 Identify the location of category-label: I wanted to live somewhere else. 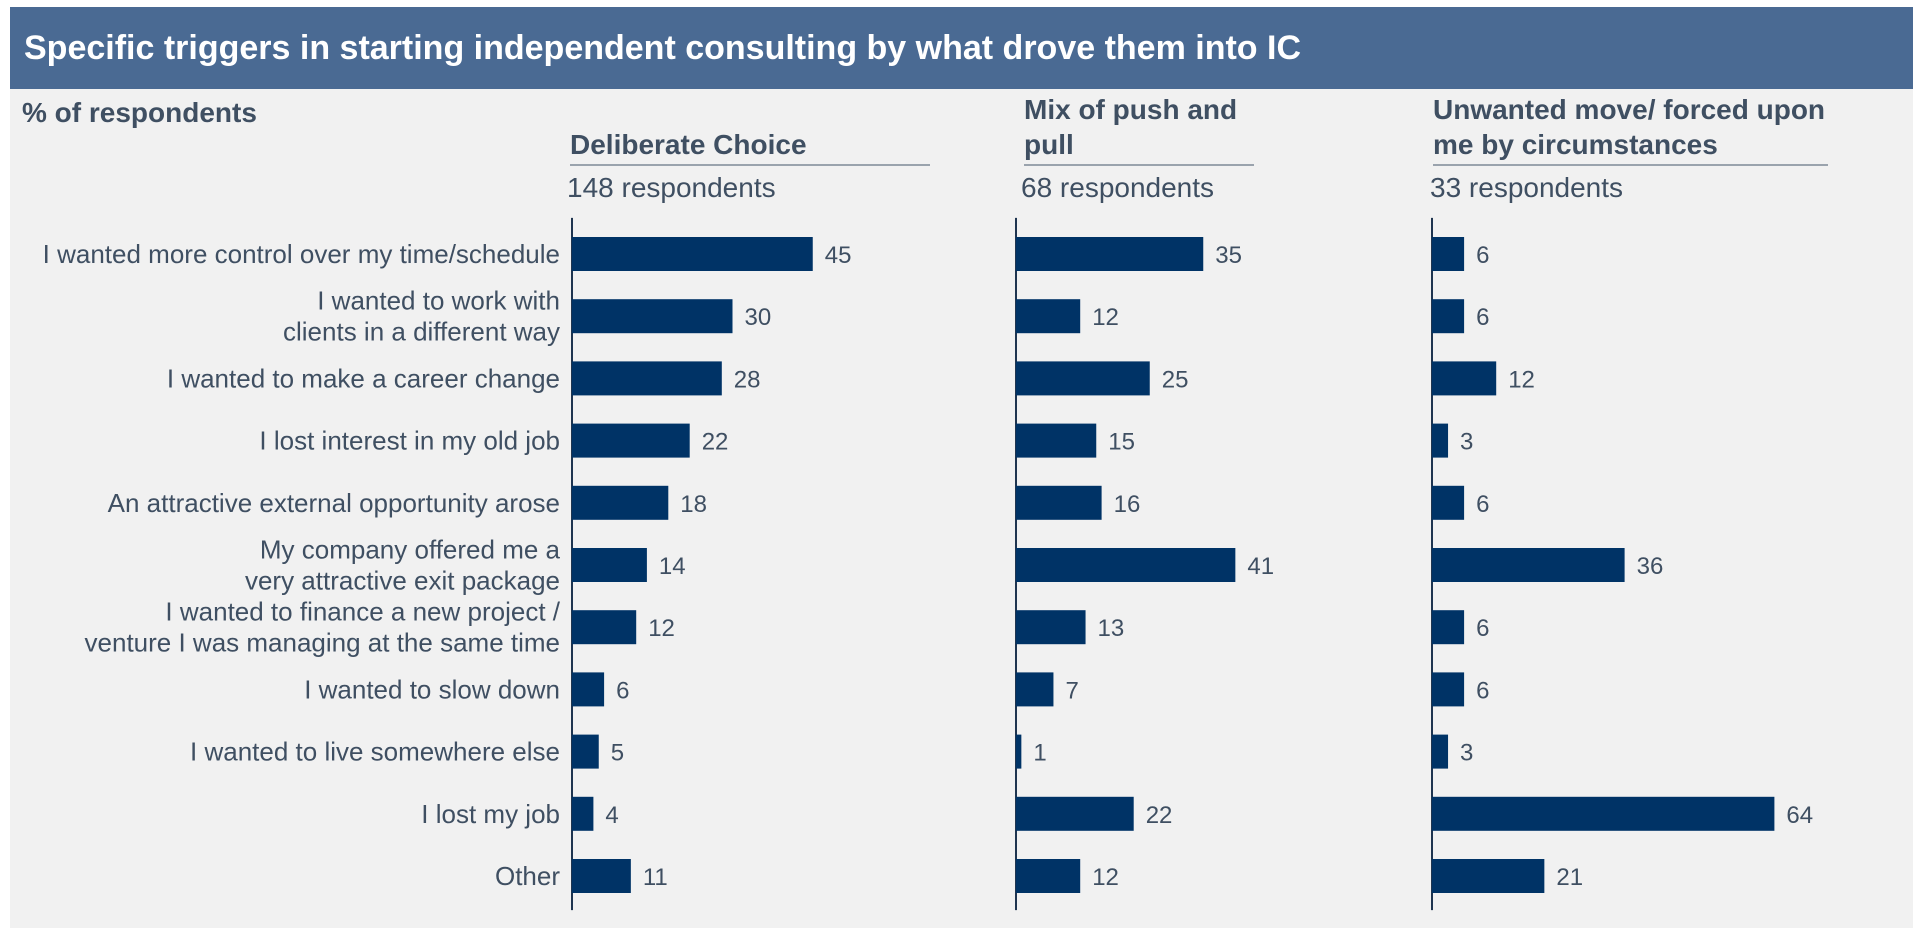
(375, 752).